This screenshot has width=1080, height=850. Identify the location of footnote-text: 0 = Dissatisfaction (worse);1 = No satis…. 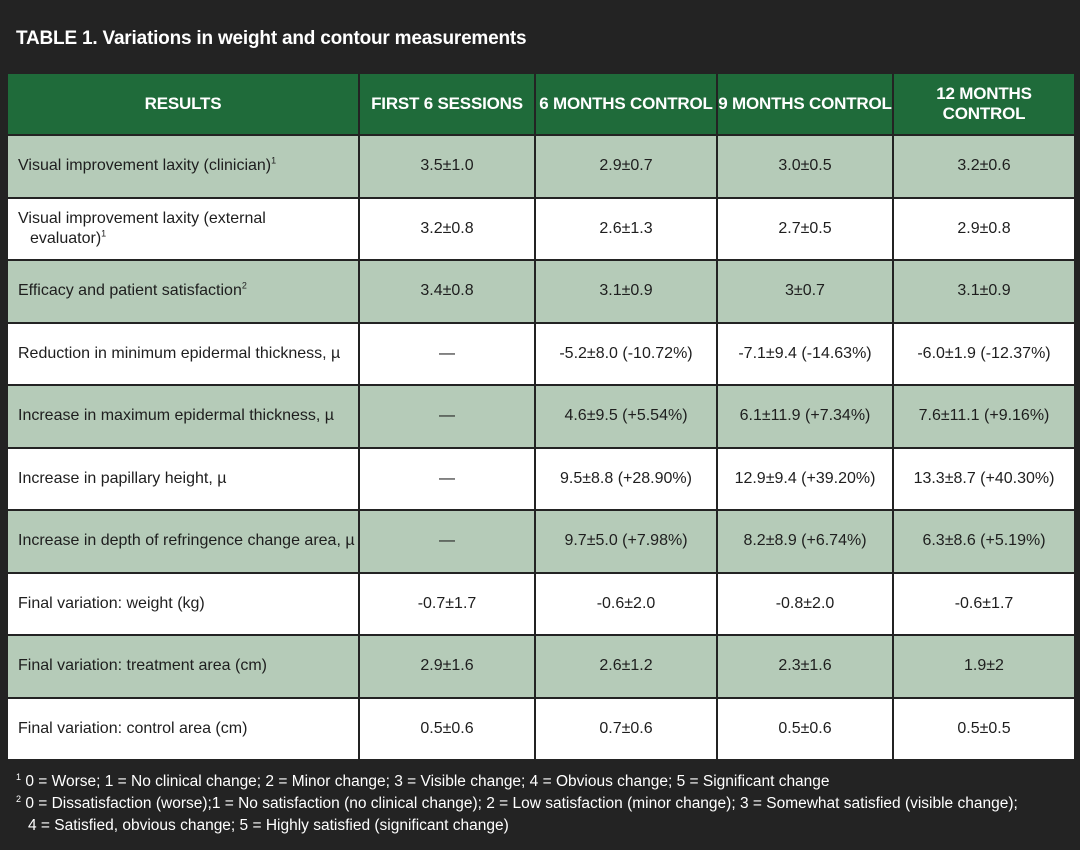
(521, 803).